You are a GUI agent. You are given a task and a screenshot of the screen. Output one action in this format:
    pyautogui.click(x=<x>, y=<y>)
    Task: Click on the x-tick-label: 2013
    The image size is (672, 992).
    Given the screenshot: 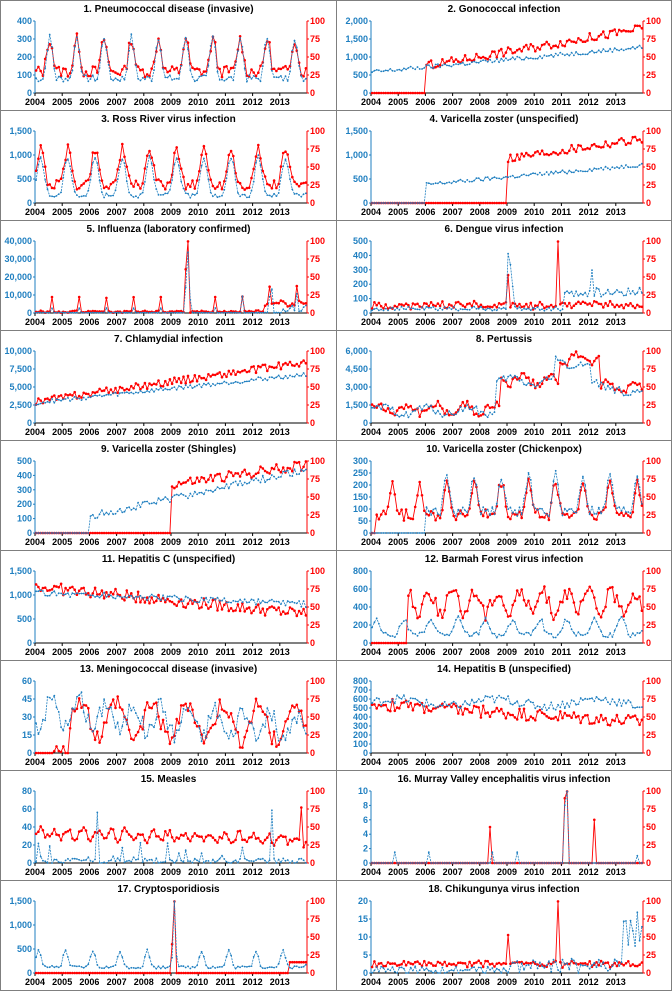 What is the action you would take?
    pyautogui.click(x=280, y=872)
    